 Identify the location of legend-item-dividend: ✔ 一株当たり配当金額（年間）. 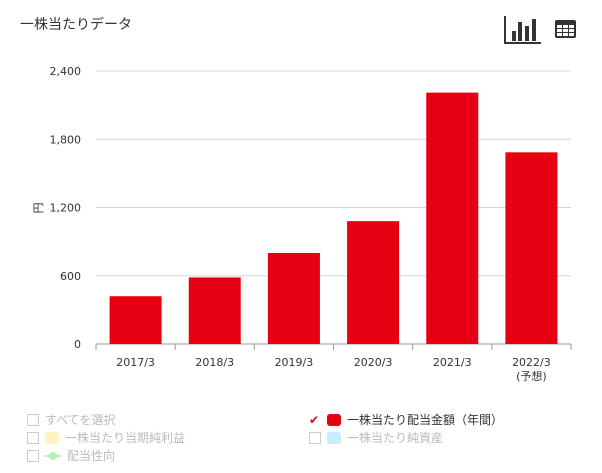
(406, 419).